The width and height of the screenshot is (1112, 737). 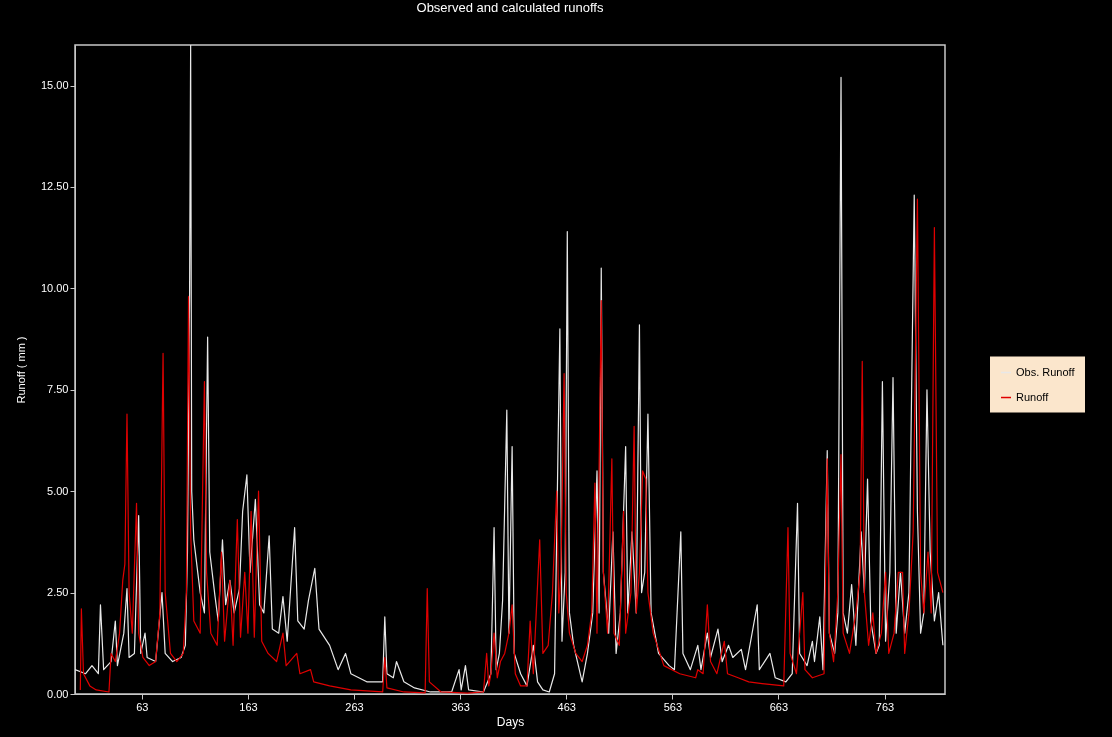 What do you see at coordinates (142, 706) in the screenshot?
I see `x-tick-label: 63` at bounding box center [142, 706].